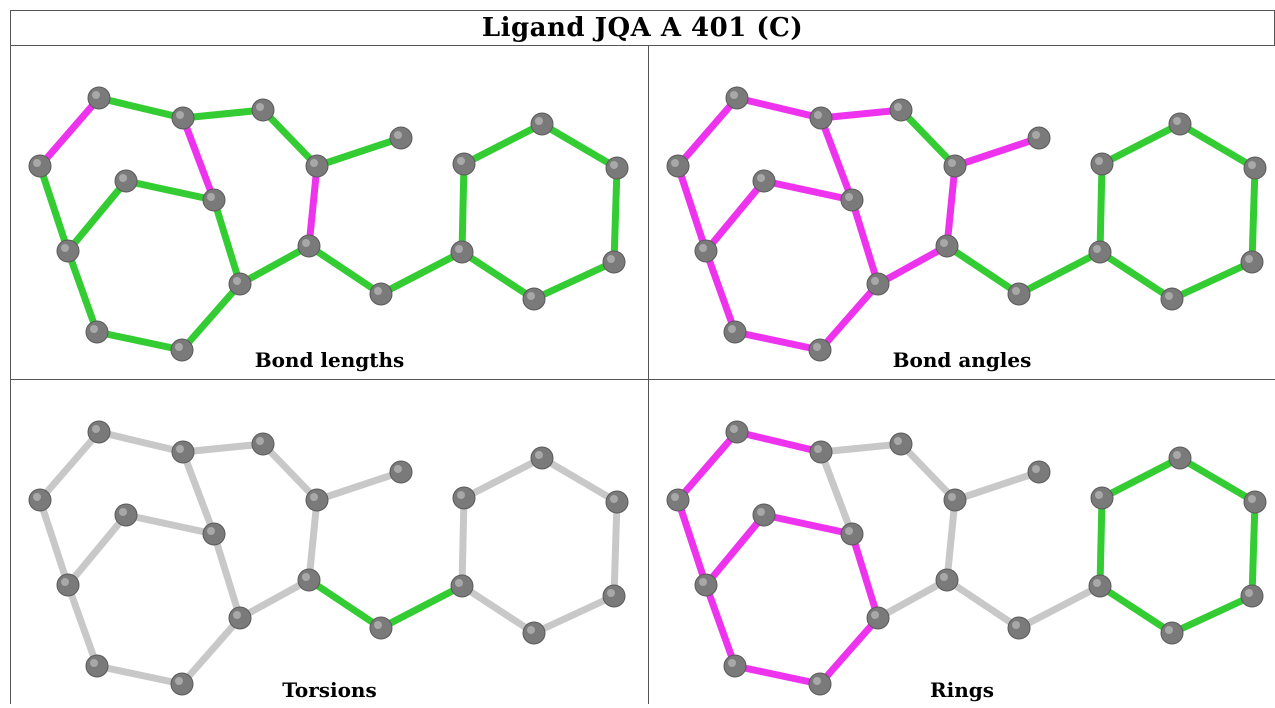  What do you see at coordinates (211, 317) in the screenshot?
I see `bond-a8-a9` at bounding box center [211, 317].